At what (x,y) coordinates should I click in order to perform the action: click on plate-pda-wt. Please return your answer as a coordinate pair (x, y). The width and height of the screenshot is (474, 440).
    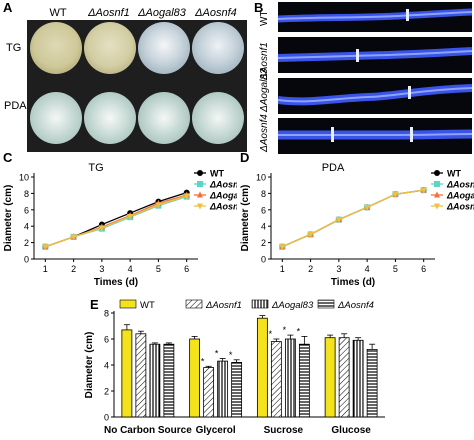
    Looking at the image, I should click on (56, 118).